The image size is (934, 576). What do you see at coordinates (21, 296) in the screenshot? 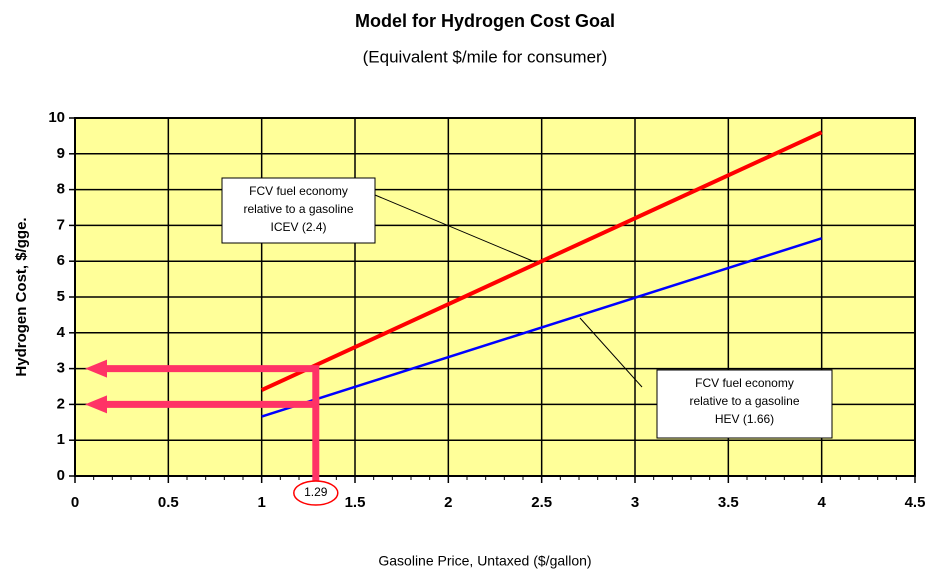
I see `y-axis-label: Hydrogen Cost, $/gge.` at bounding box center [21, 296].